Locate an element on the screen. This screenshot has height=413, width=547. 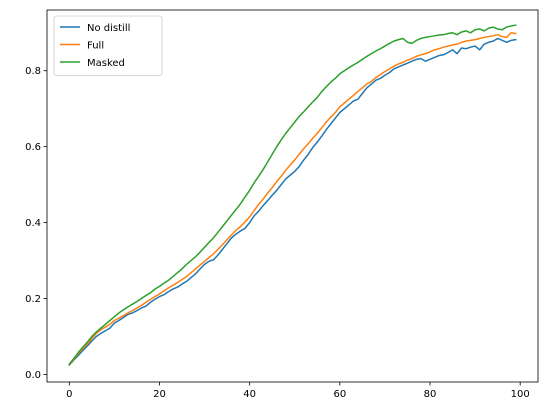
y-tick-label: 0.8 is located at coordinates (33, 71).